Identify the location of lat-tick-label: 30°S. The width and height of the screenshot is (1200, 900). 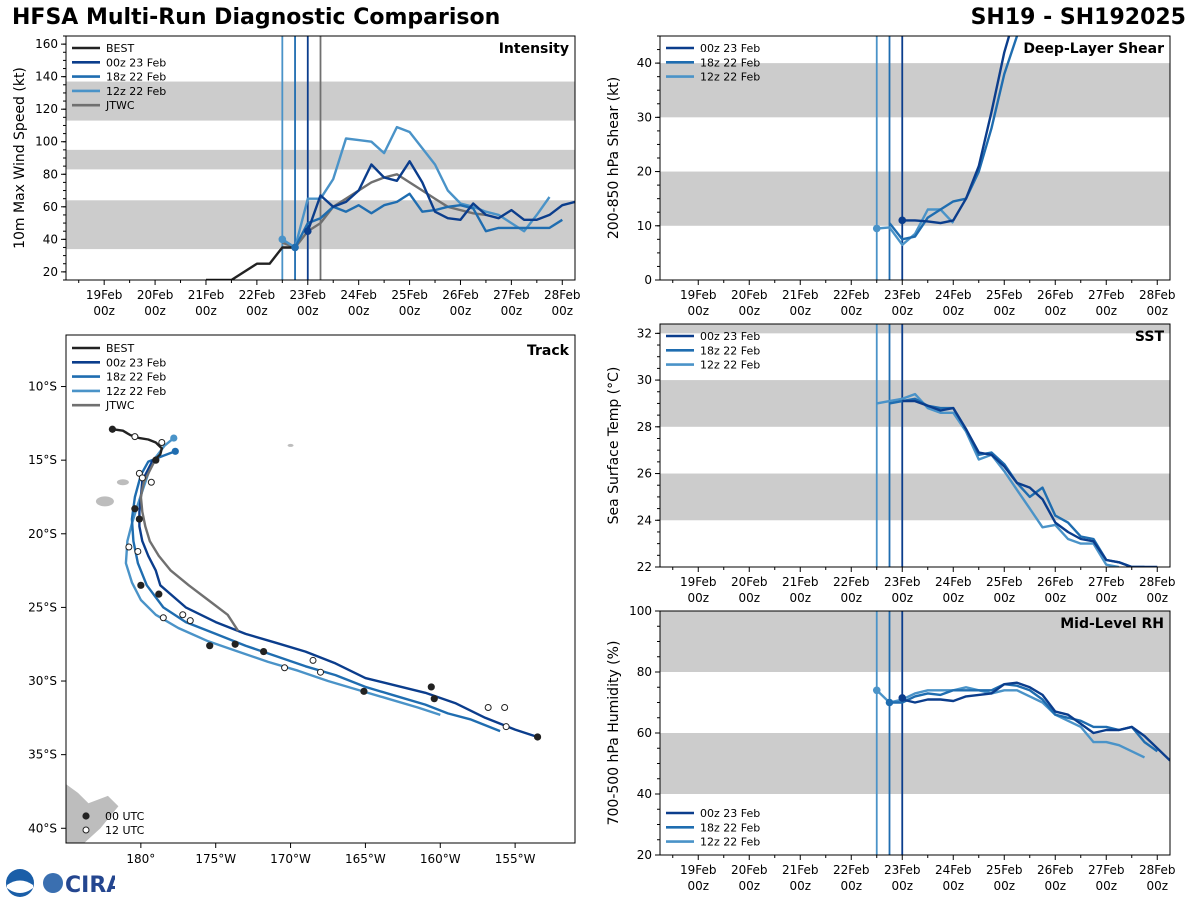
(42, 681).